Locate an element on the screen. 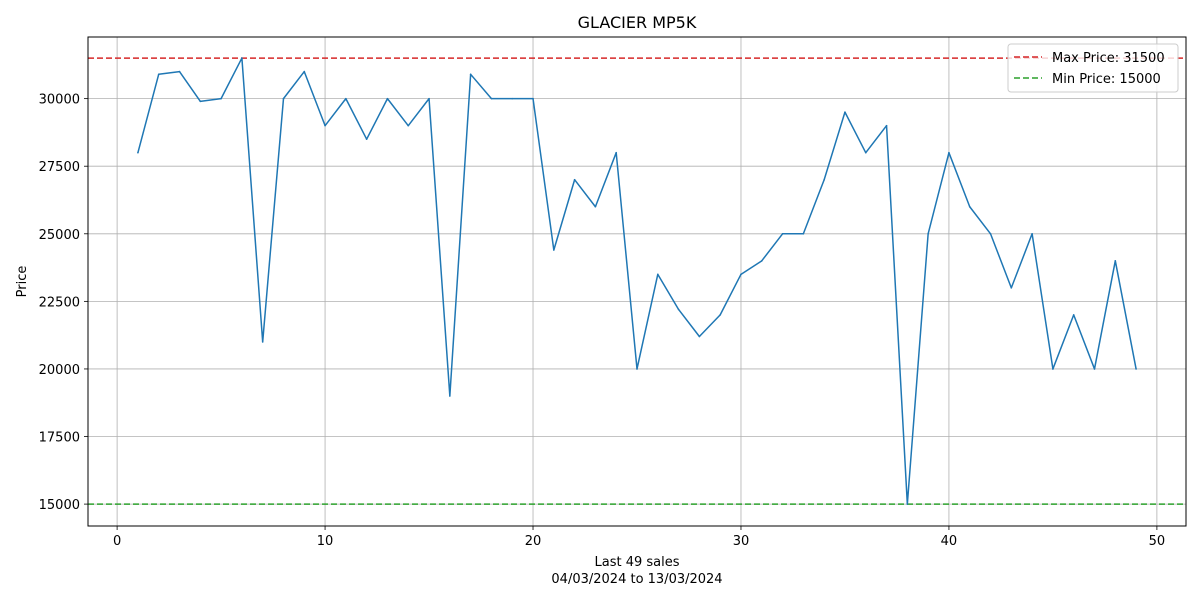  y-tick-label: 25000 is located at coordinates (59, 235).